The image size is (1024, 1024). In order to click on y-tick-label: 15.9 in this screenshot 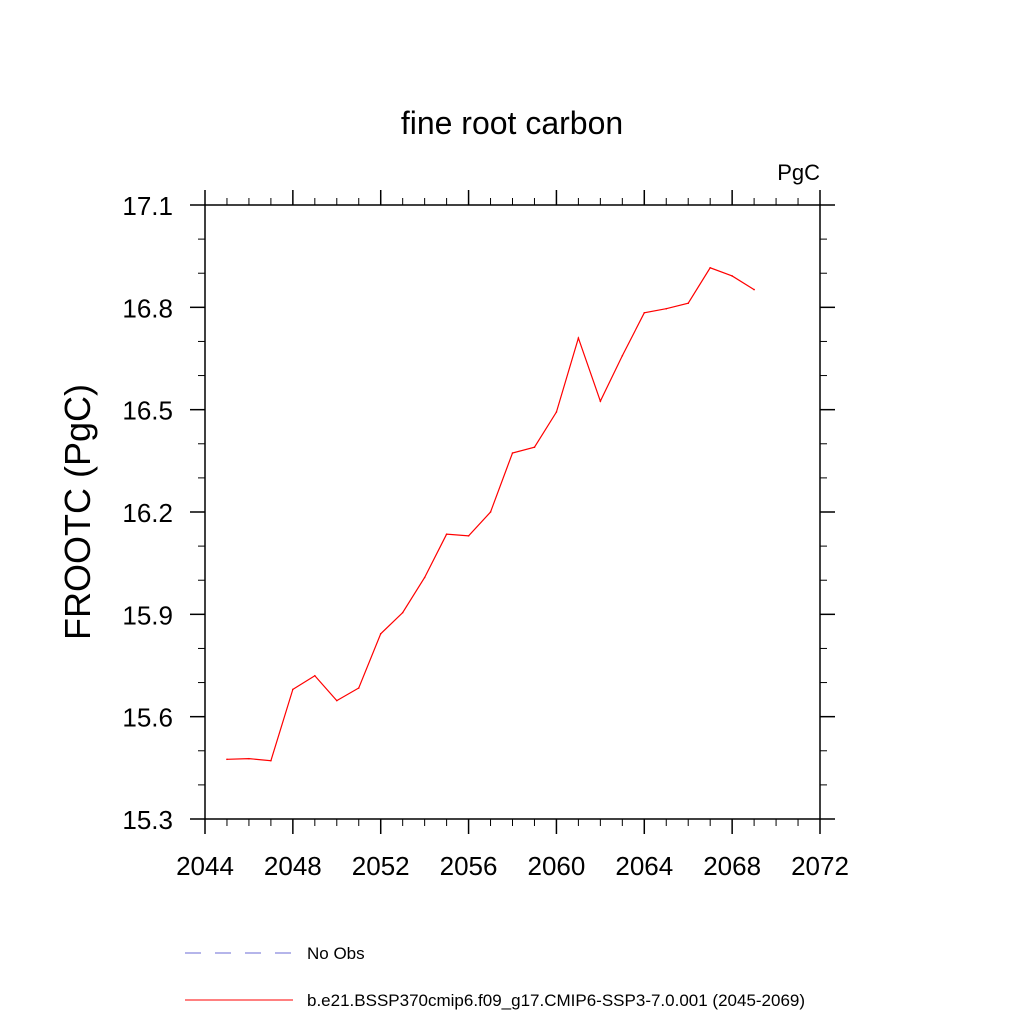, I will do `click(147, 615)`.